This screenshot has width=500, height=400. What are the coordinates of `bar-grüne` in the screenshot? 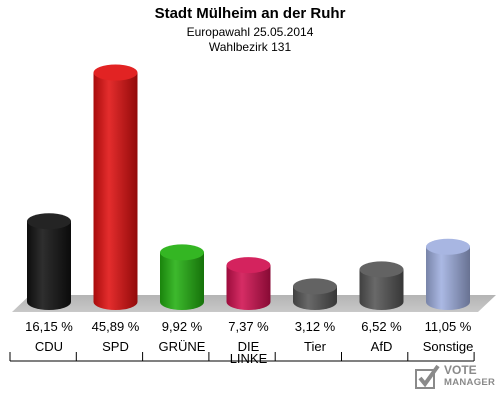 It's located at (182, 277).